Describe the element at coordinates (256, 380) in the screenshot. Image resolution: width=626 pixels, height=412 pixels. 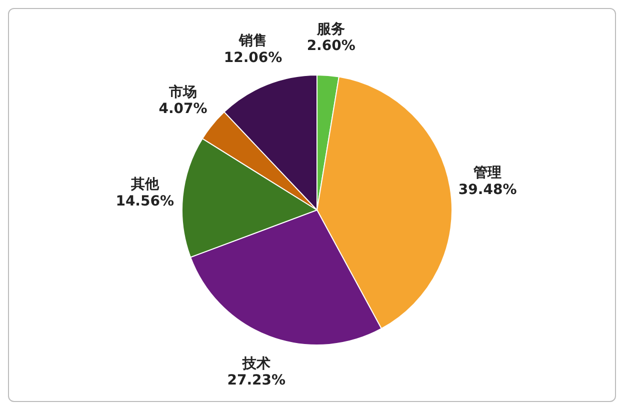
I see `data-label: 27.23%` at that location.